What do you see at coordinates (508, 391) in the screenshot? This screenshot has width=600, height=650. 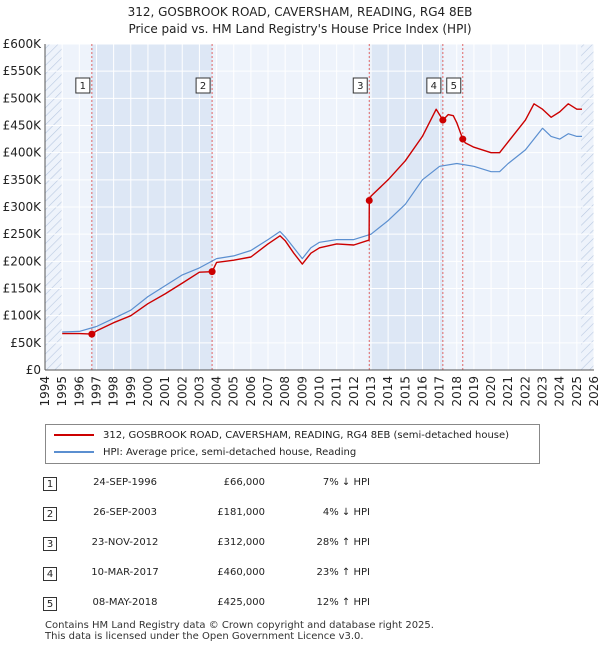 I see `x-tick-label: 2021` at bounding box center [508, 391].